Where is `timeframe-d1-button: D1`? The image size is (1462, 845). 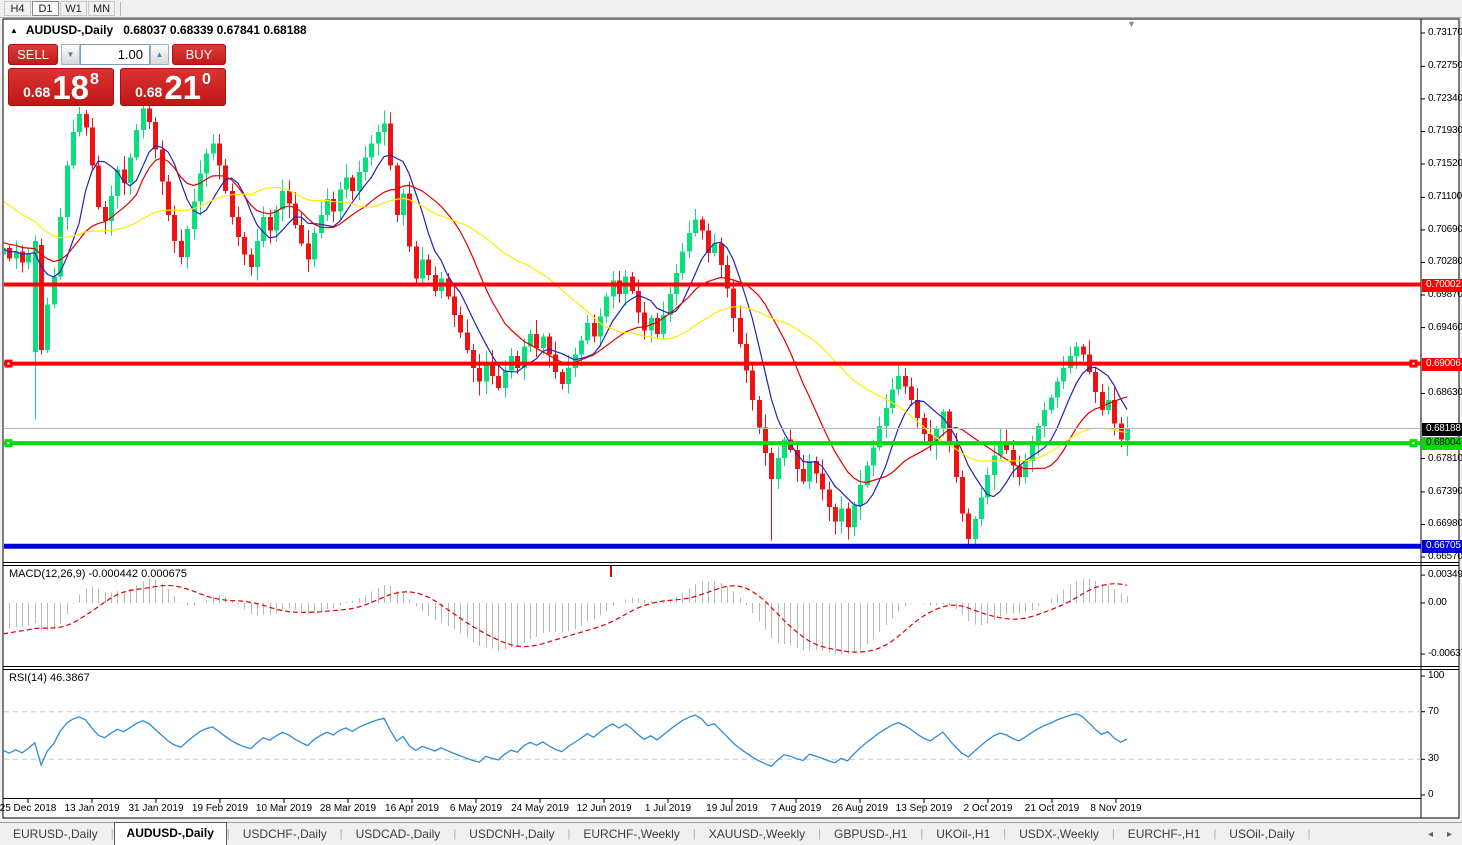
timeframe-d1-button: D1 is located at coordinates (45, 8).